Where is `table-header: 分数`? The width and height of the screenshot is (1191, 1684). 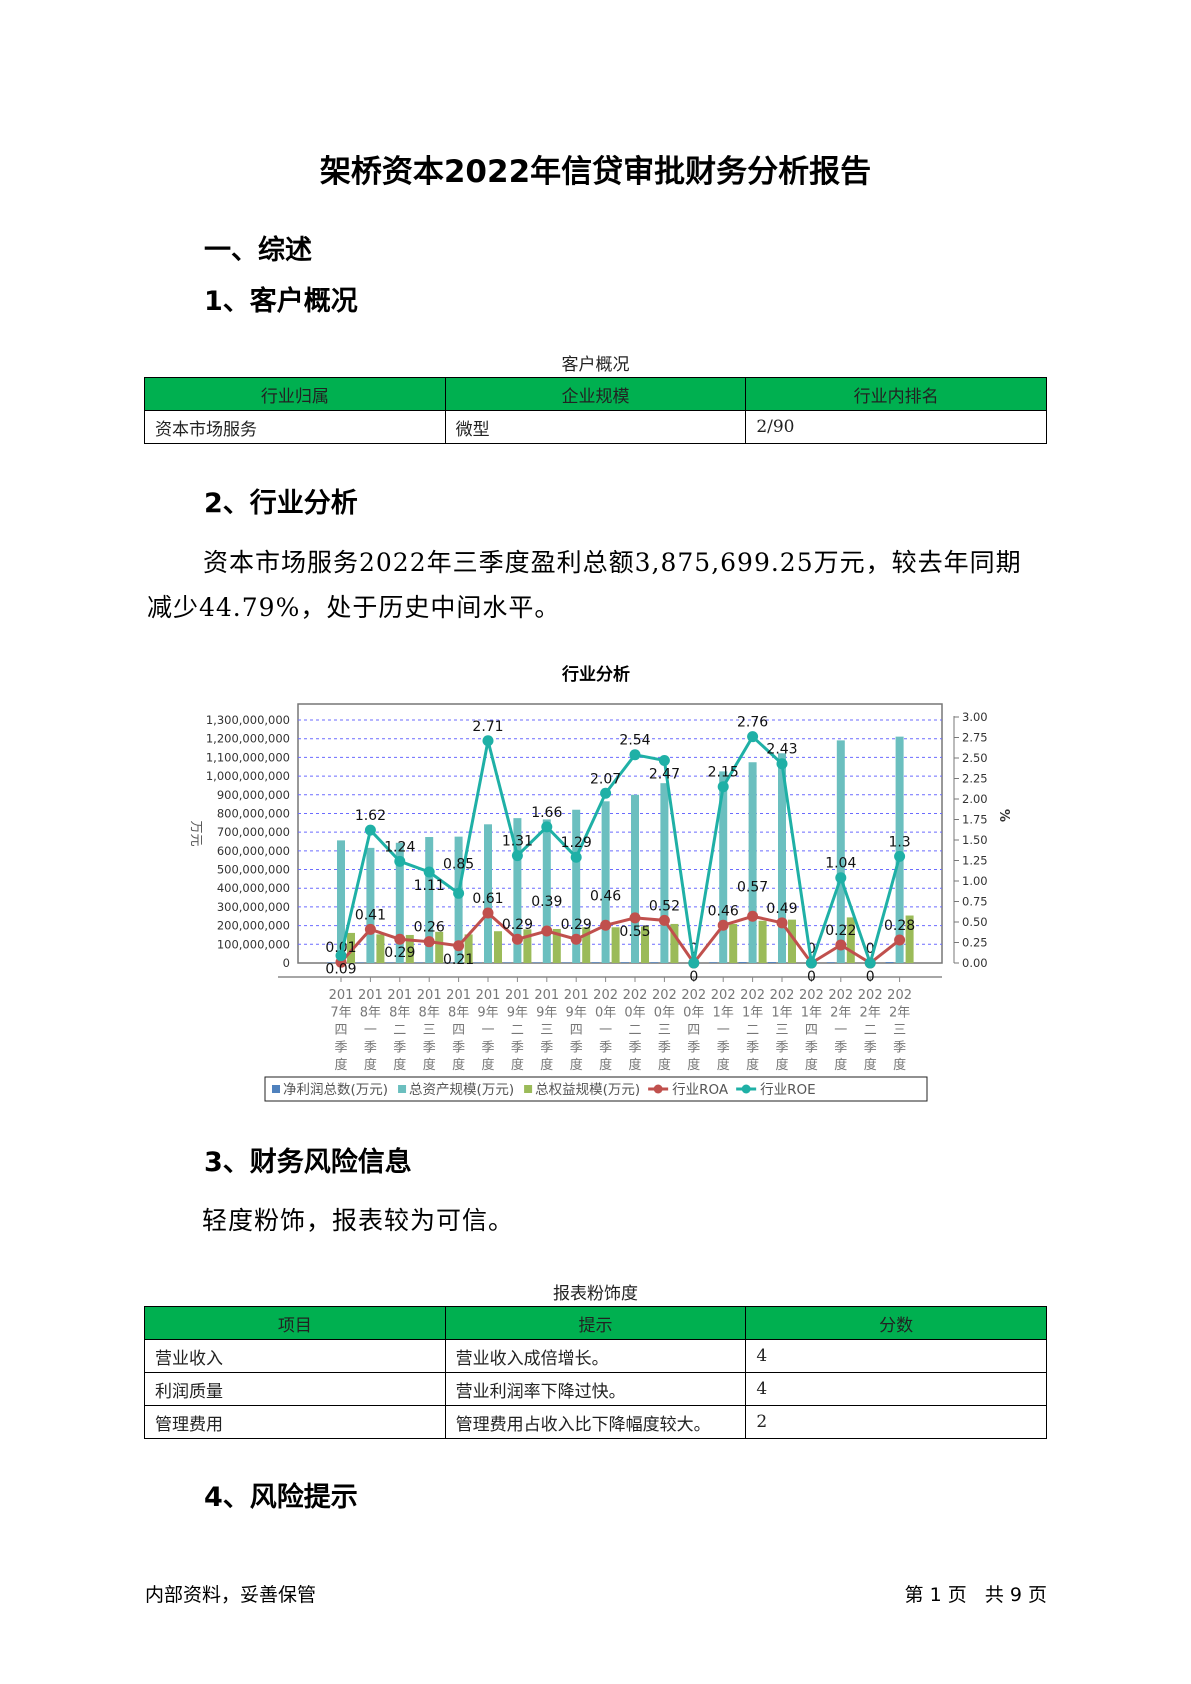
table-header: 分数 is located at coordinates (896, 1323).